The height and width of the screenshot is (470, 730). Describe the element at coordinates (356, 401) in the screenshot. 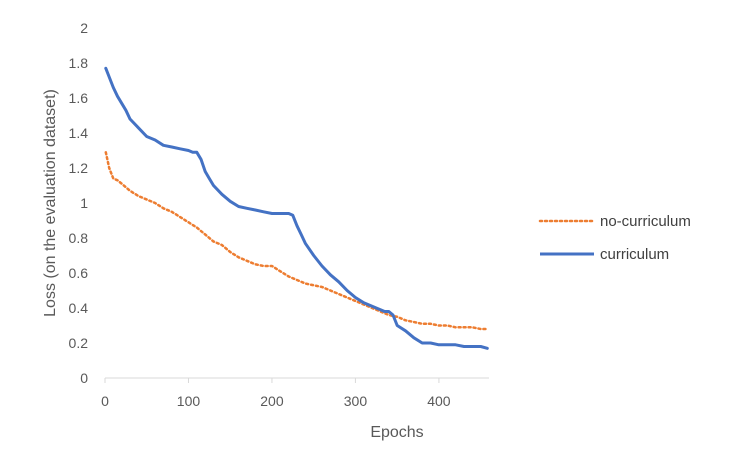

I see `x-tick-label: 300` at that location.